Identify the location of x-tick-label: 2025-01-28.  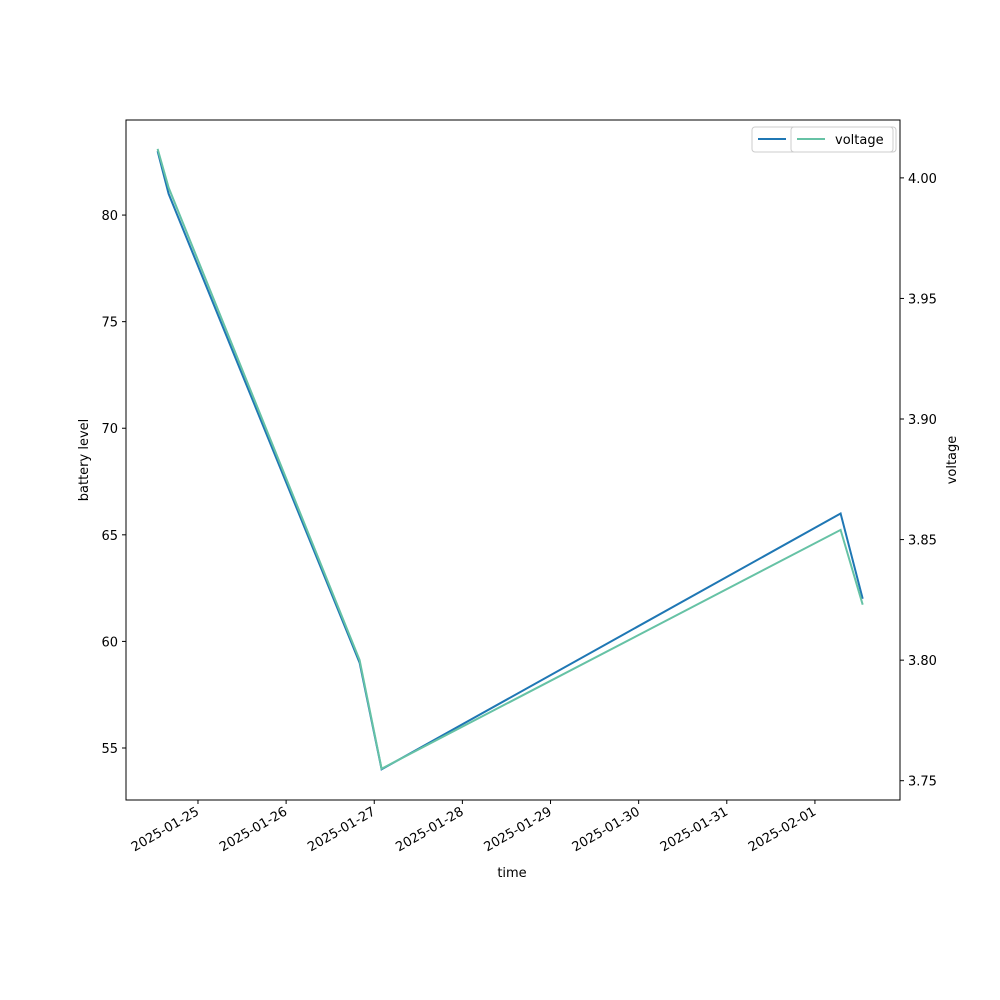
(429, 829).